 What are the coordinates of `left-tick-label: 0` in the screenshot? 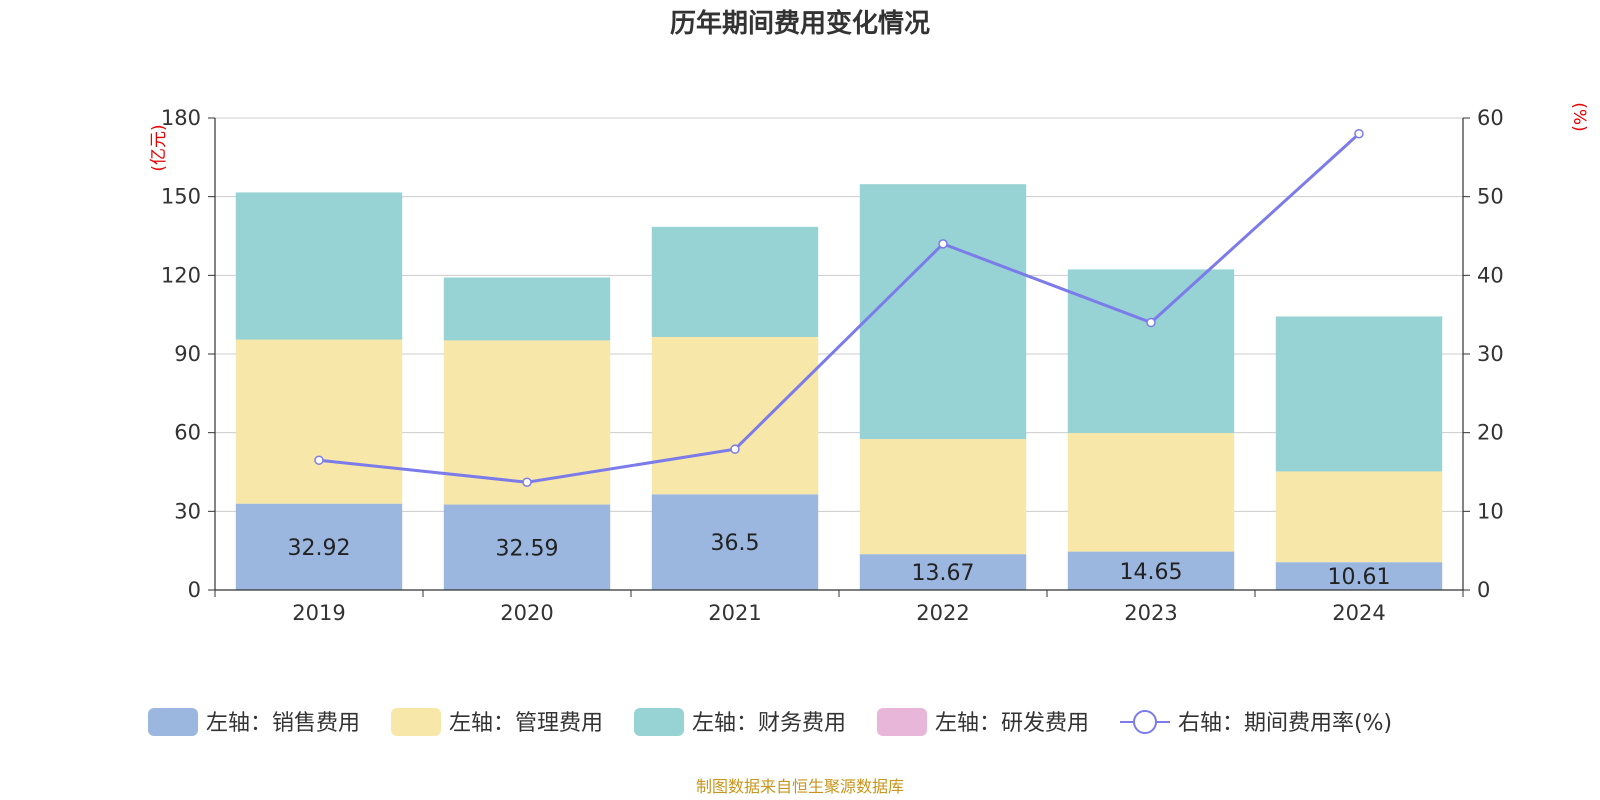 It's located at (194, 590).